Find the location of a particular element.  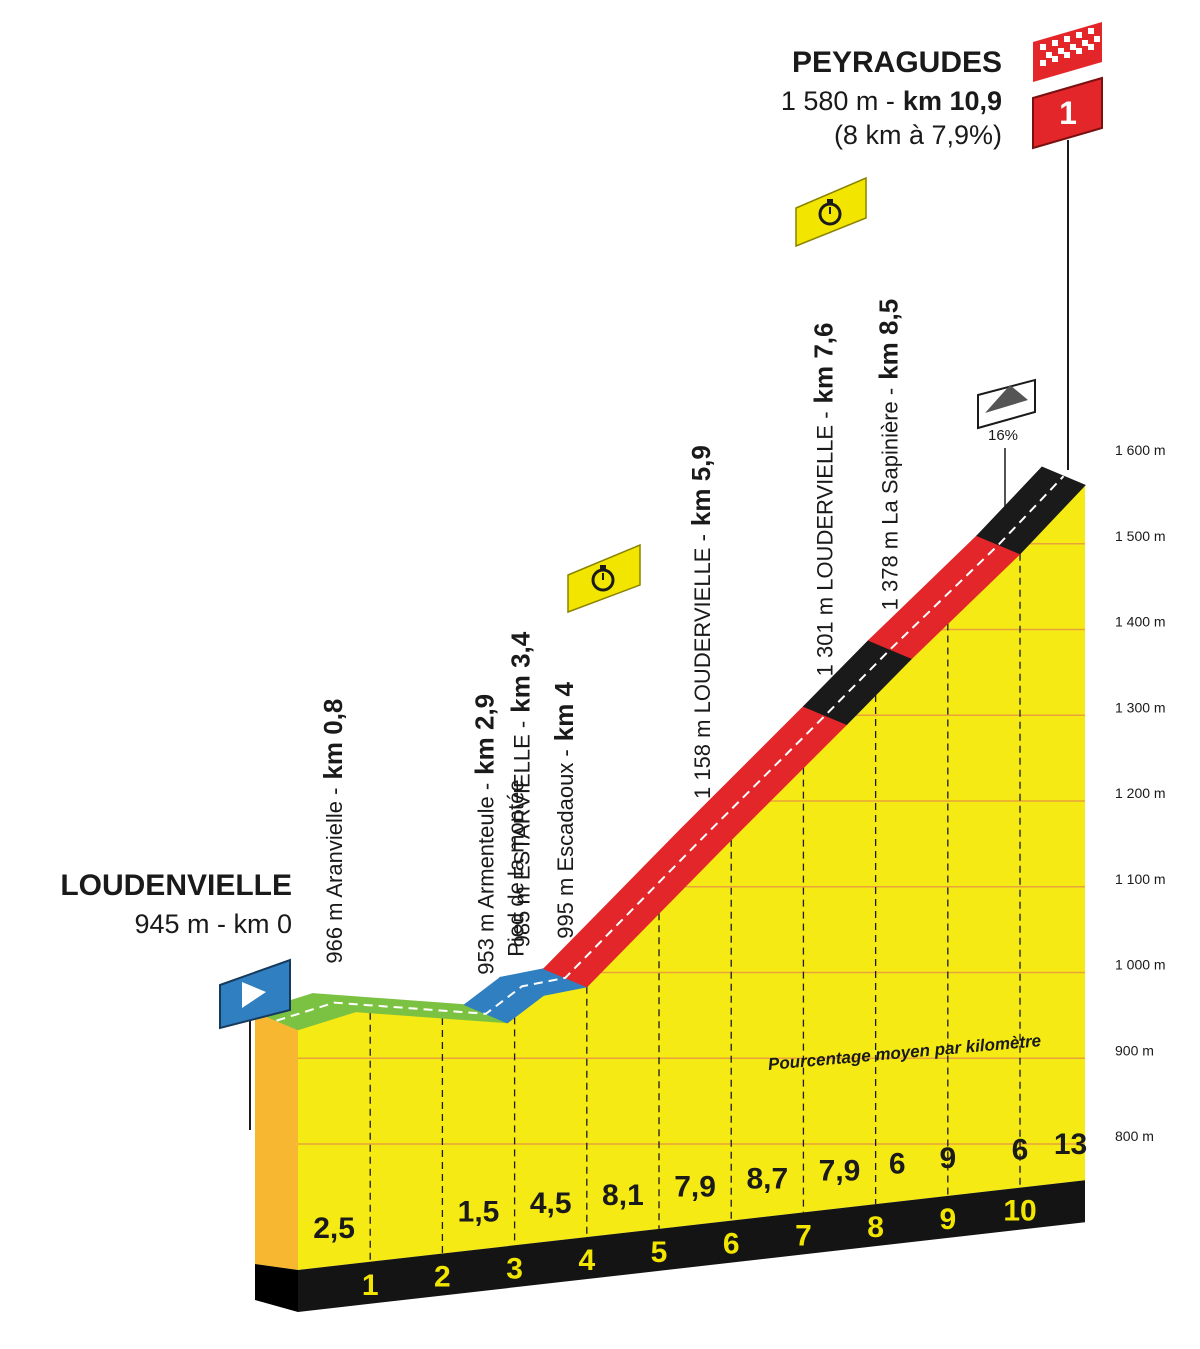

waypoint-place: 985 m ESTARVIELLE - is located at coordinates (521, 834).